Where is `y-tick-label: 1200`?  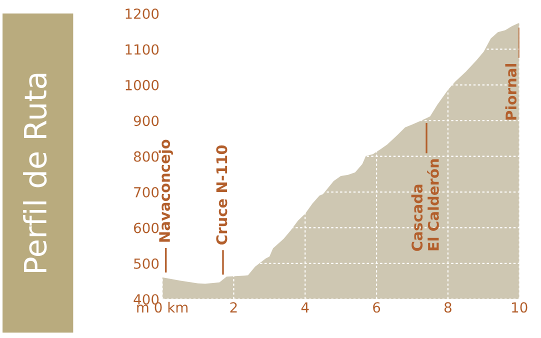 y-tick-label: 1200 is located at coordinates (142, 13).